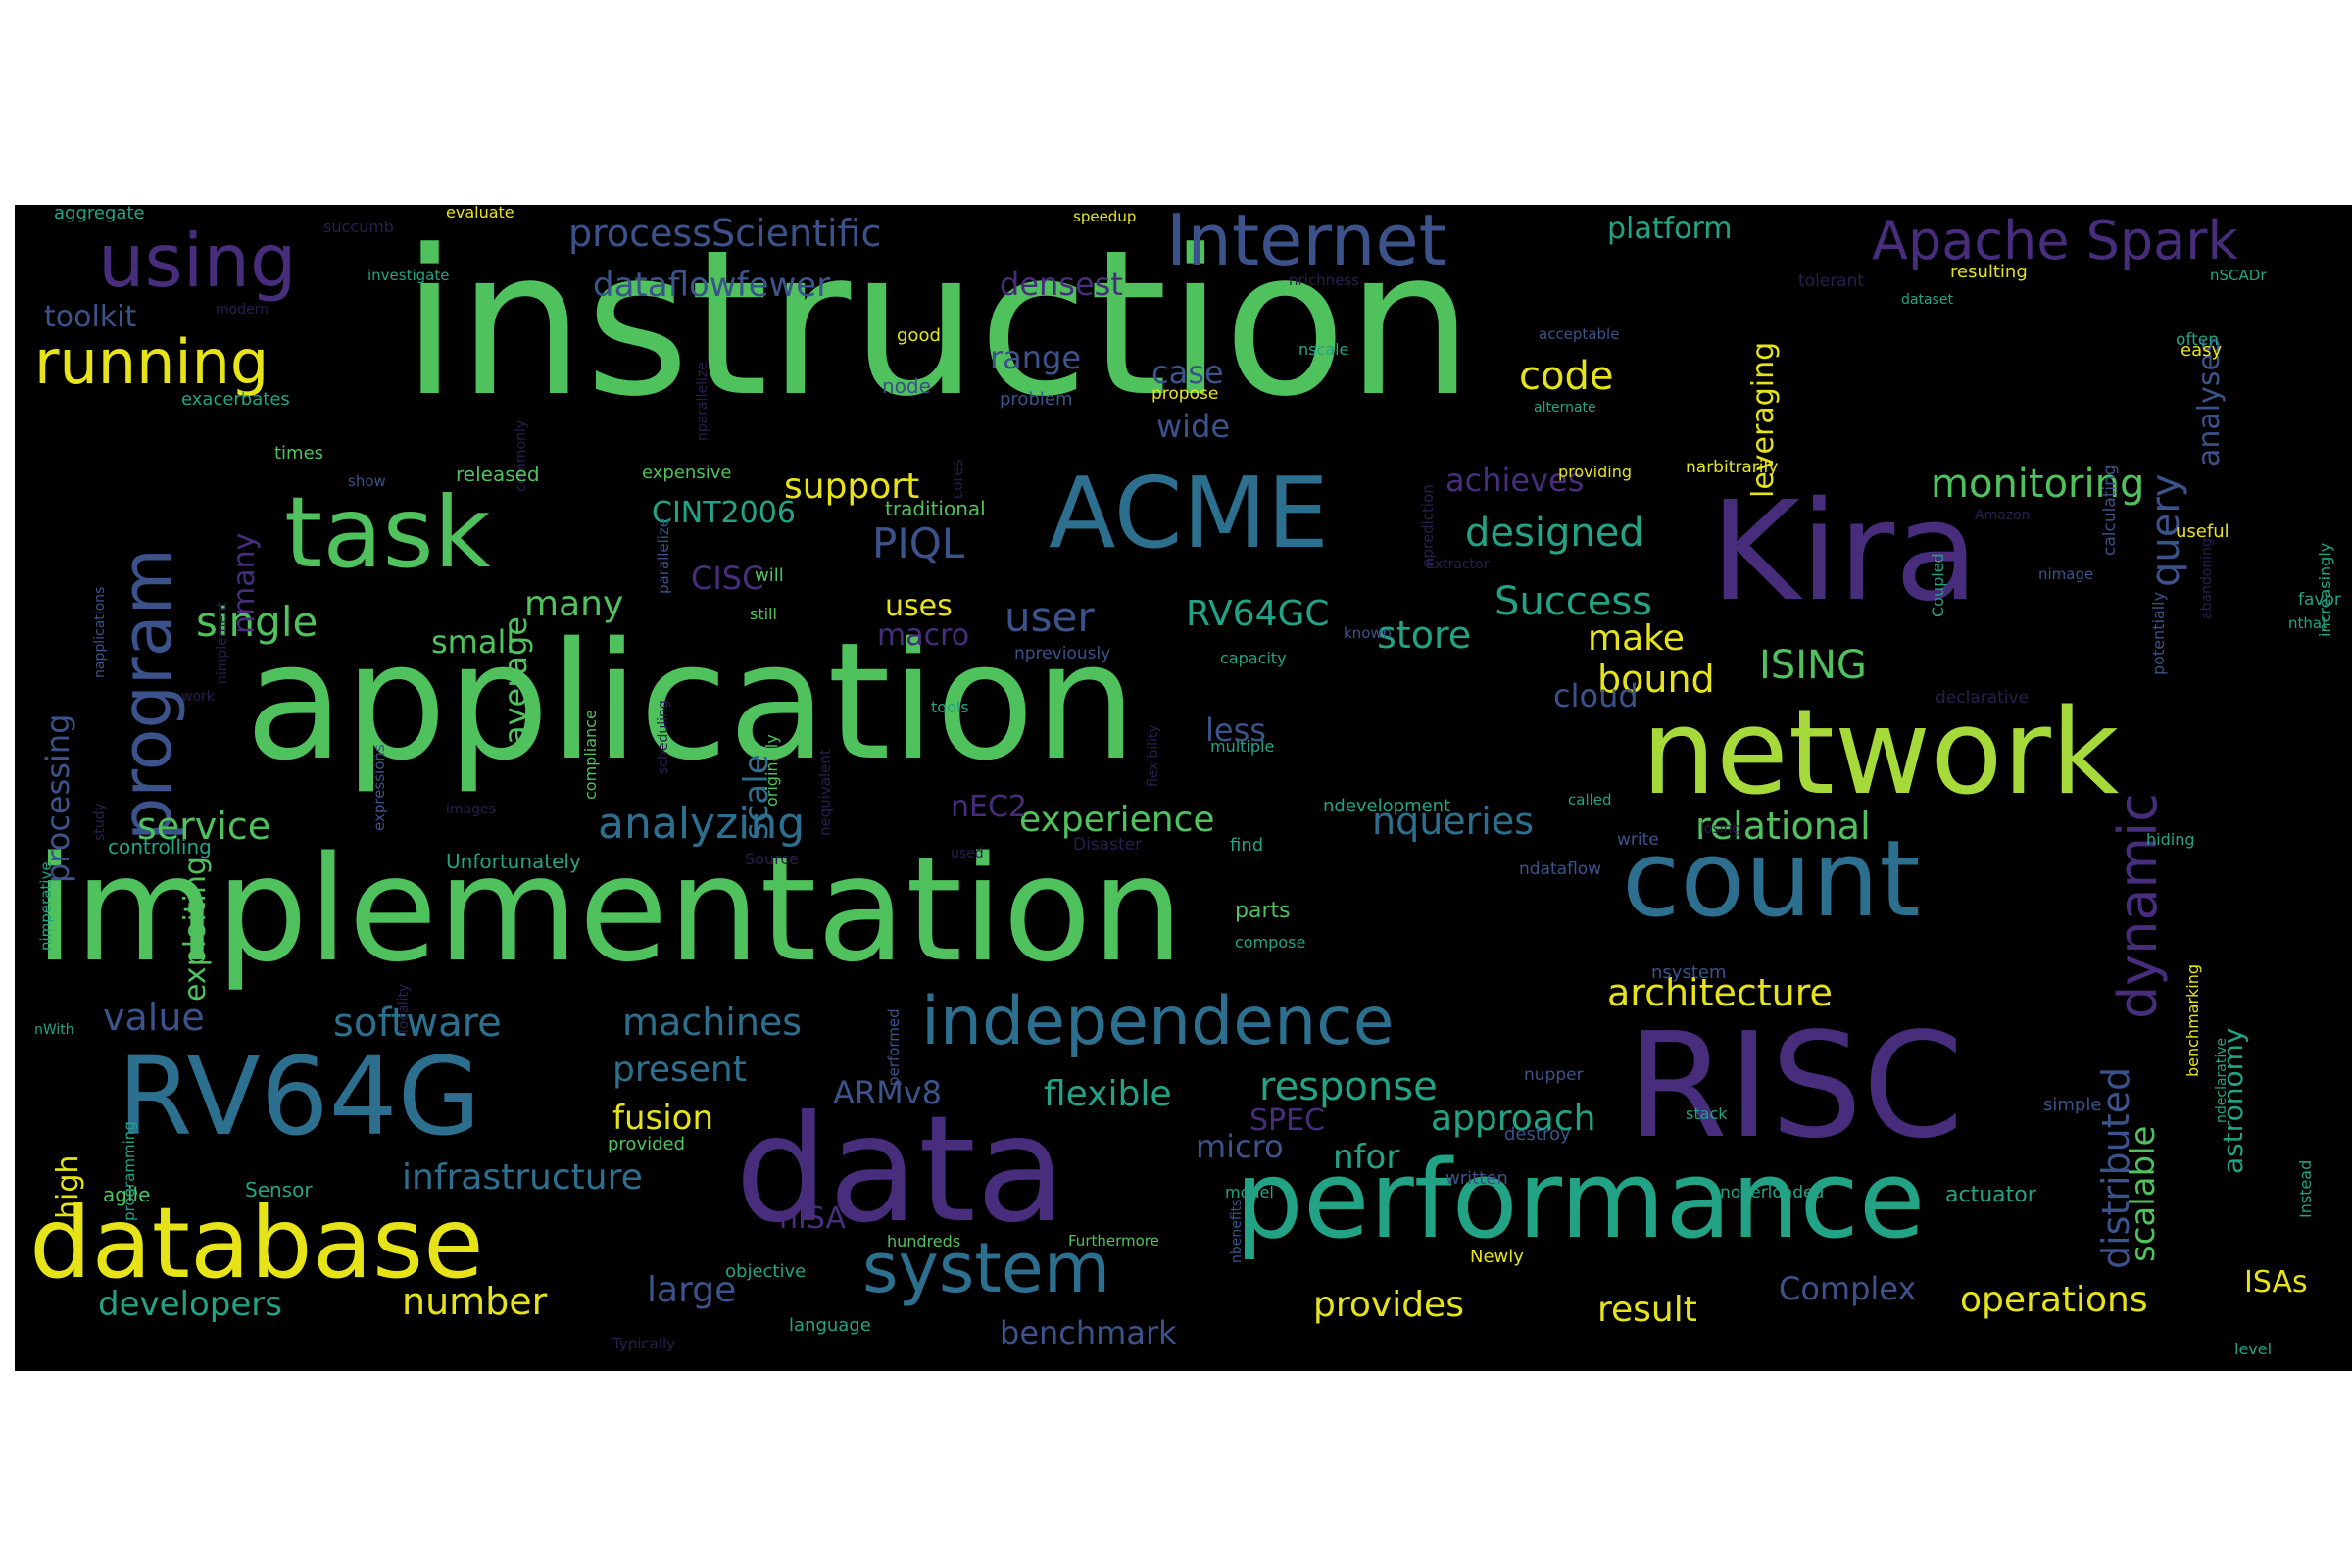 The image size is (2352, 1568). I want to click on word-w70: nfor, so click(1366, 1157).